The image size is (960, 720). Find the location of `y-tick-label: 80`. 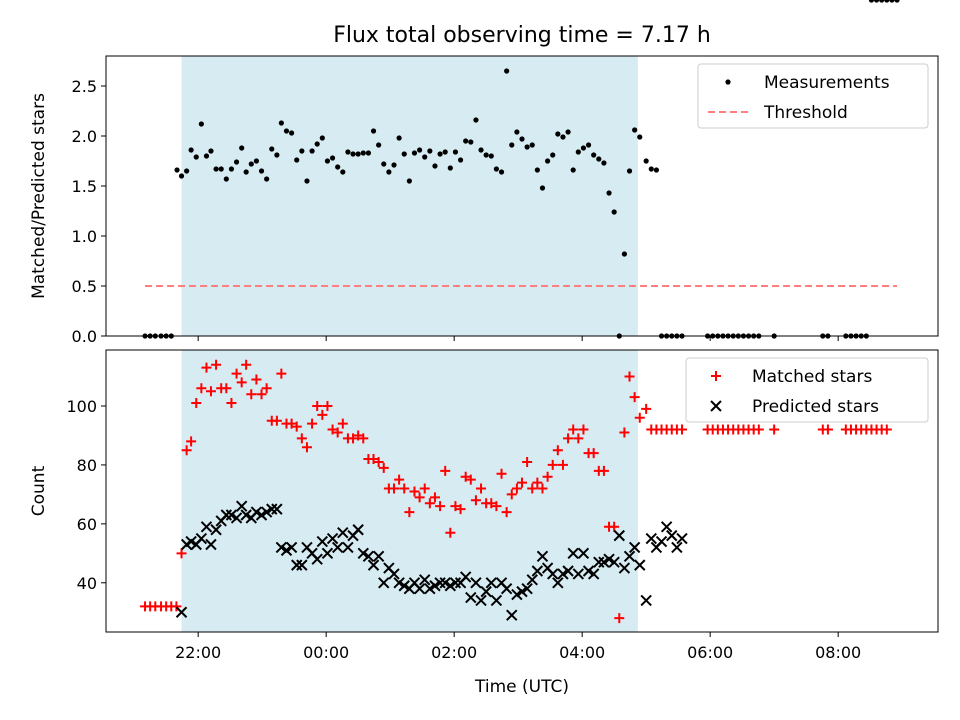

y-tick-label: 80 is located at coordinates (87, 465).